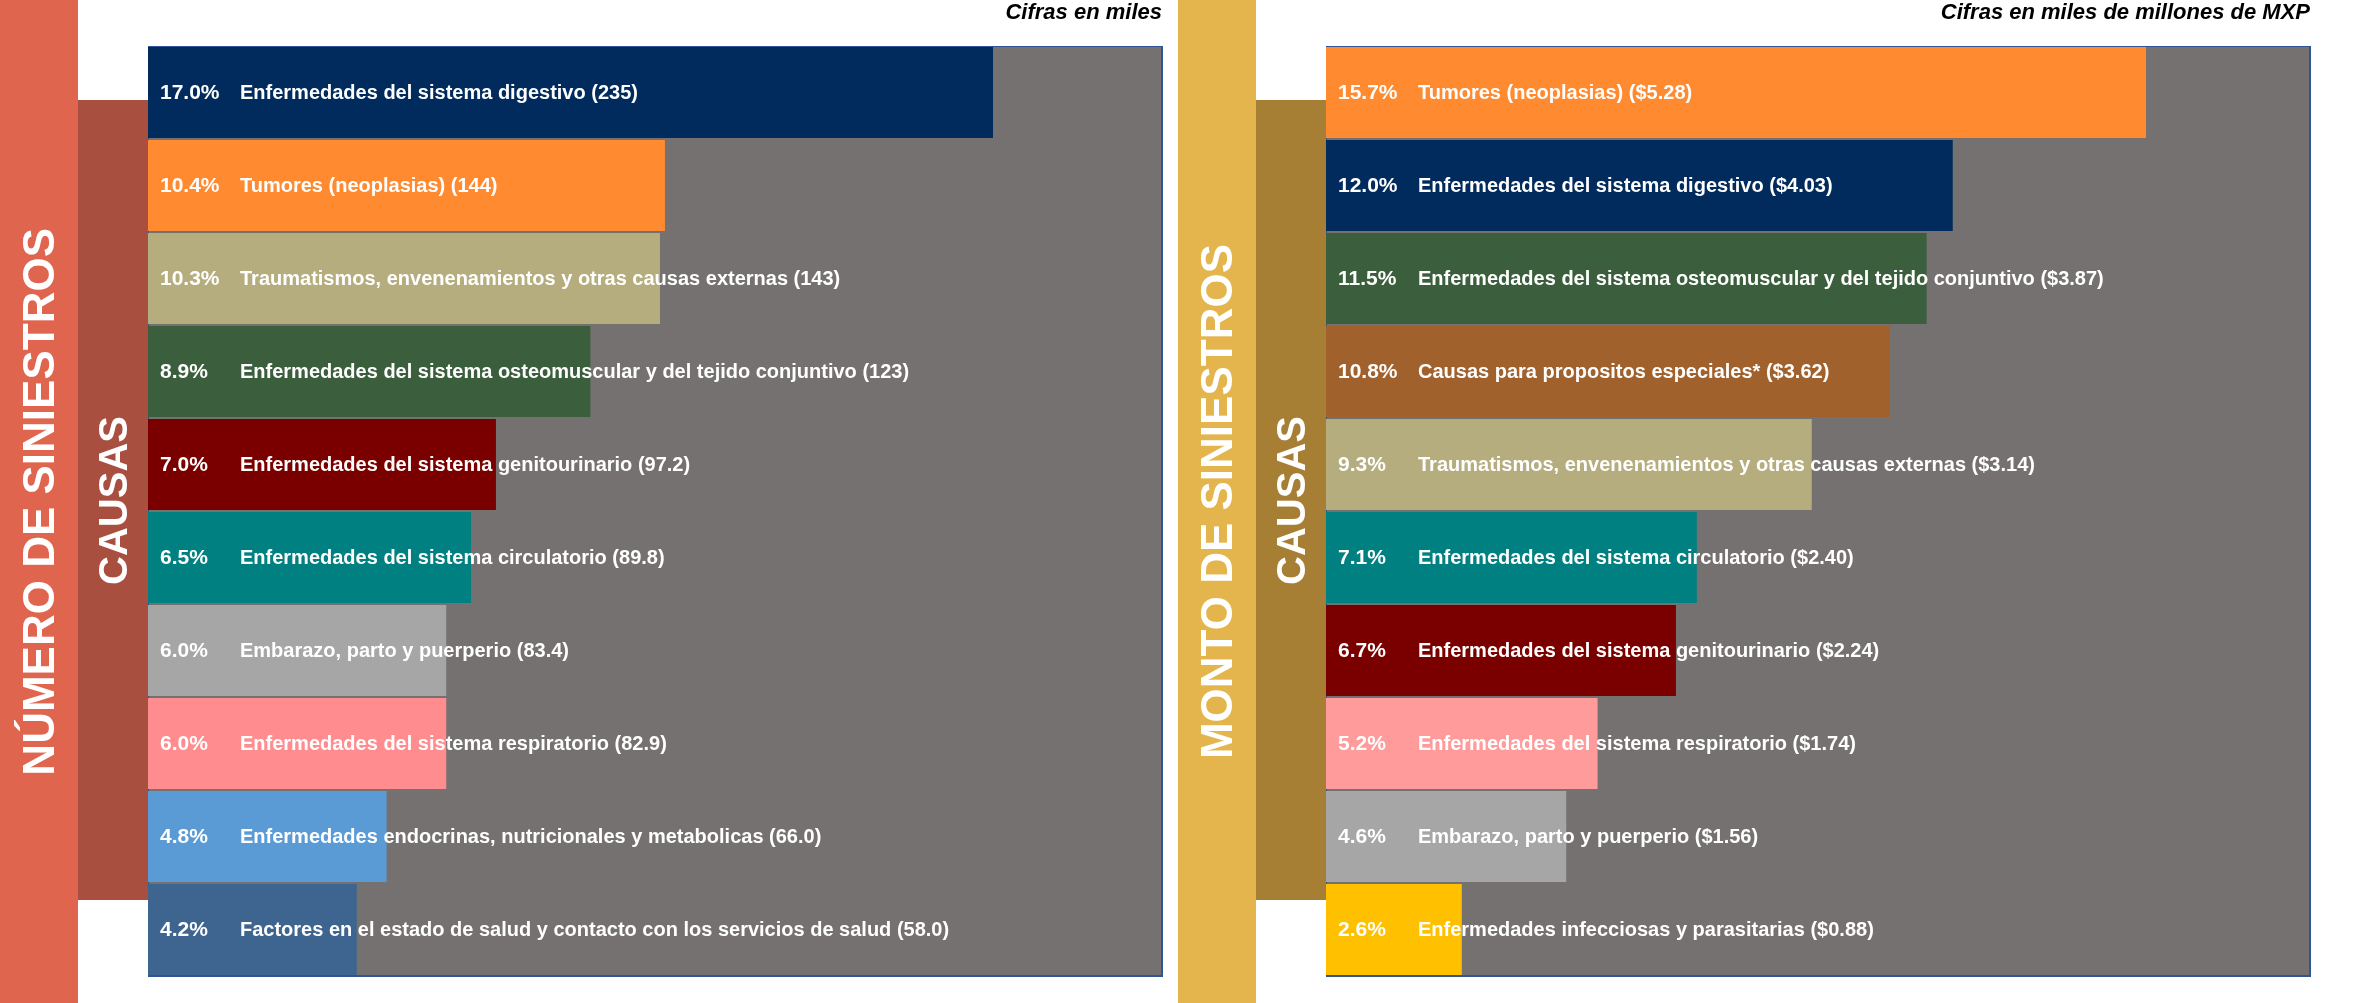 The height and width of the screenshot is (1003, 2369). I want to click on data-label: 6.7%, so click(1362, 649).